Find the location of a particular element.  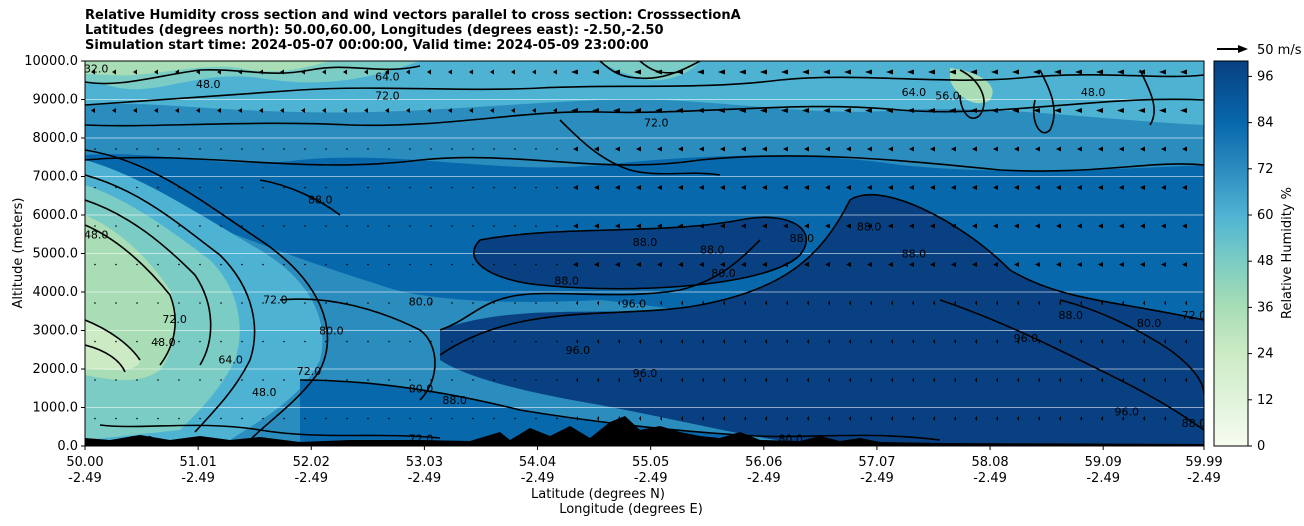

x-tick-label-lat: 56.06 is located at coordinates (763, 462).